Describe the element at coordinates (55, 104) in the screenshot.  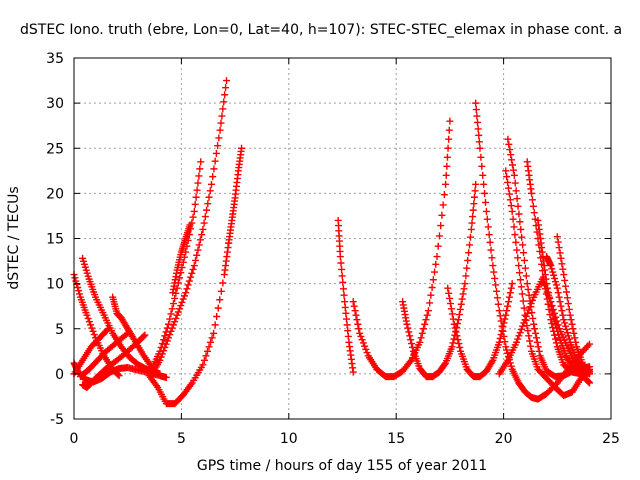
I see `y-tick-label: 30` at that location.